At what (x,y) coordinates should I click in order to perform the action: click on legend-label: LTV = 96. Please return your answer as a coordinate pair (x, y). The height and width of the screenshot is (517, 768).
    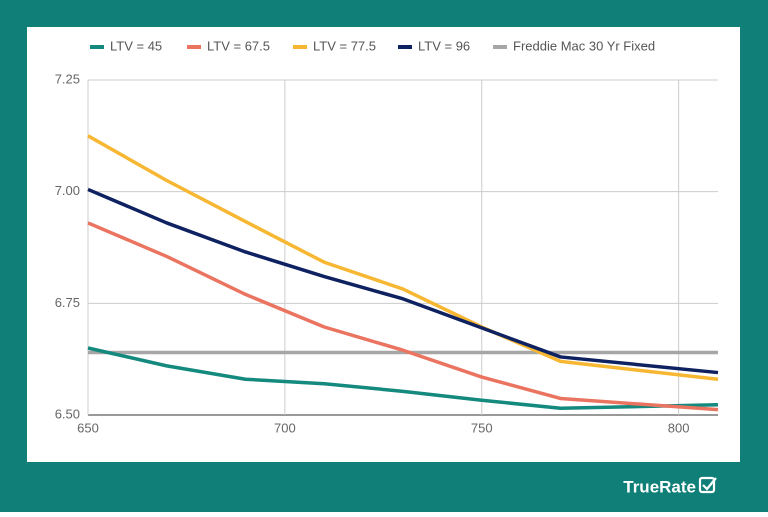
    Looking at the image, I should click on (444, 45).